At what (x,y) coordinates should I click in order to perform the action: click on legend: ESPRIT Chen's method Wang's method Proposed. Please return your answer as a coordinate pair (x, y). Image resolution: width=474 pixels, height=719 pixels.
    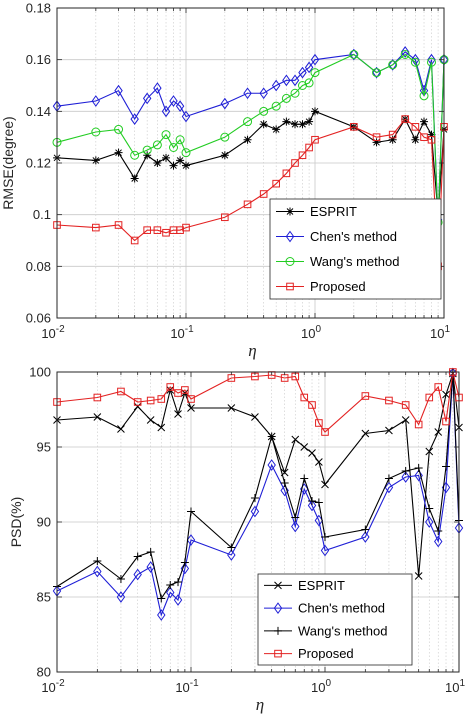
    Looking at the image, I should click on (355, 249).